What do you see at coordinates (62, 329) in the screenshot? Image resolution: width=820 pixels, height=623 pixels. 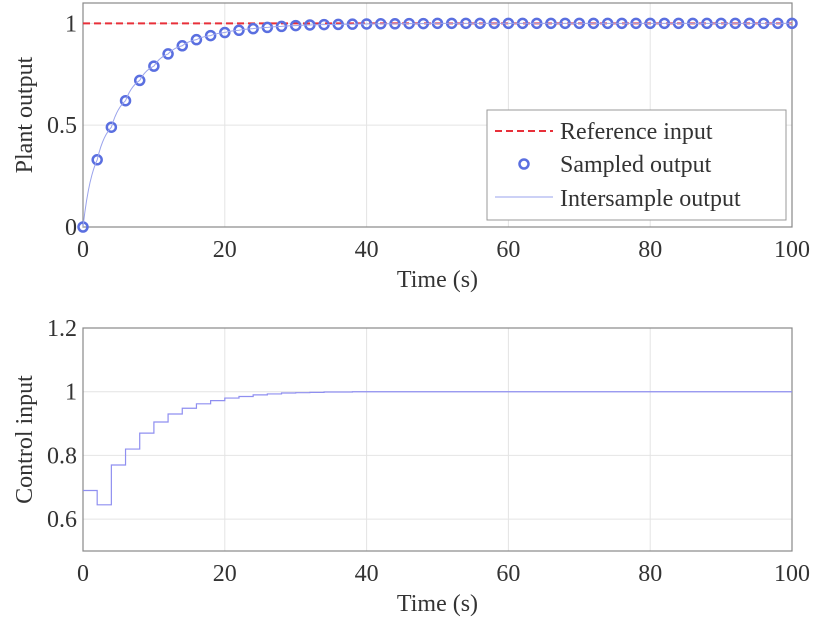 I see `y-tick-label: 1.2` at bounding box center [62, 329].